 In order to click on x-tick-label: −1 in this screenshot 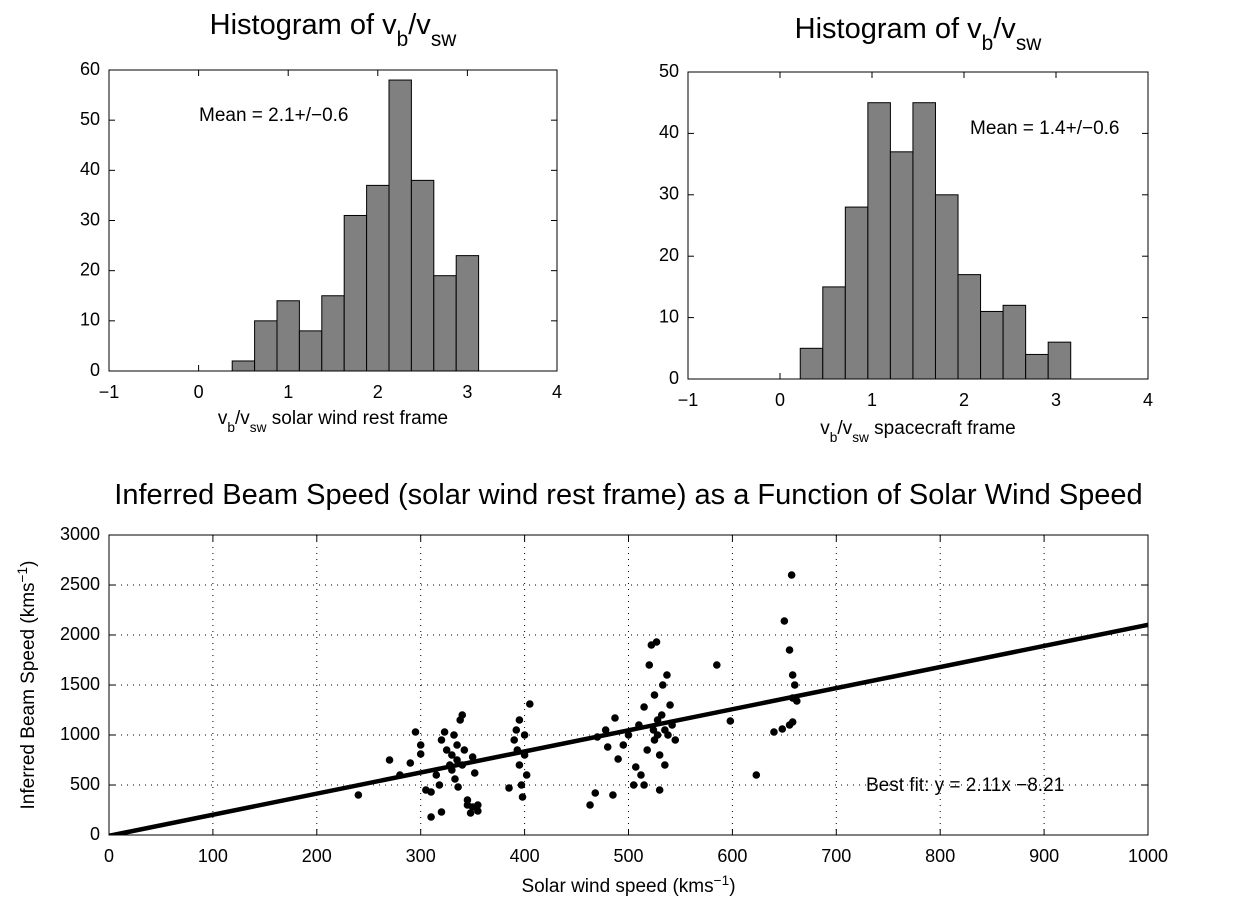, I will do `click(109, 392)`.